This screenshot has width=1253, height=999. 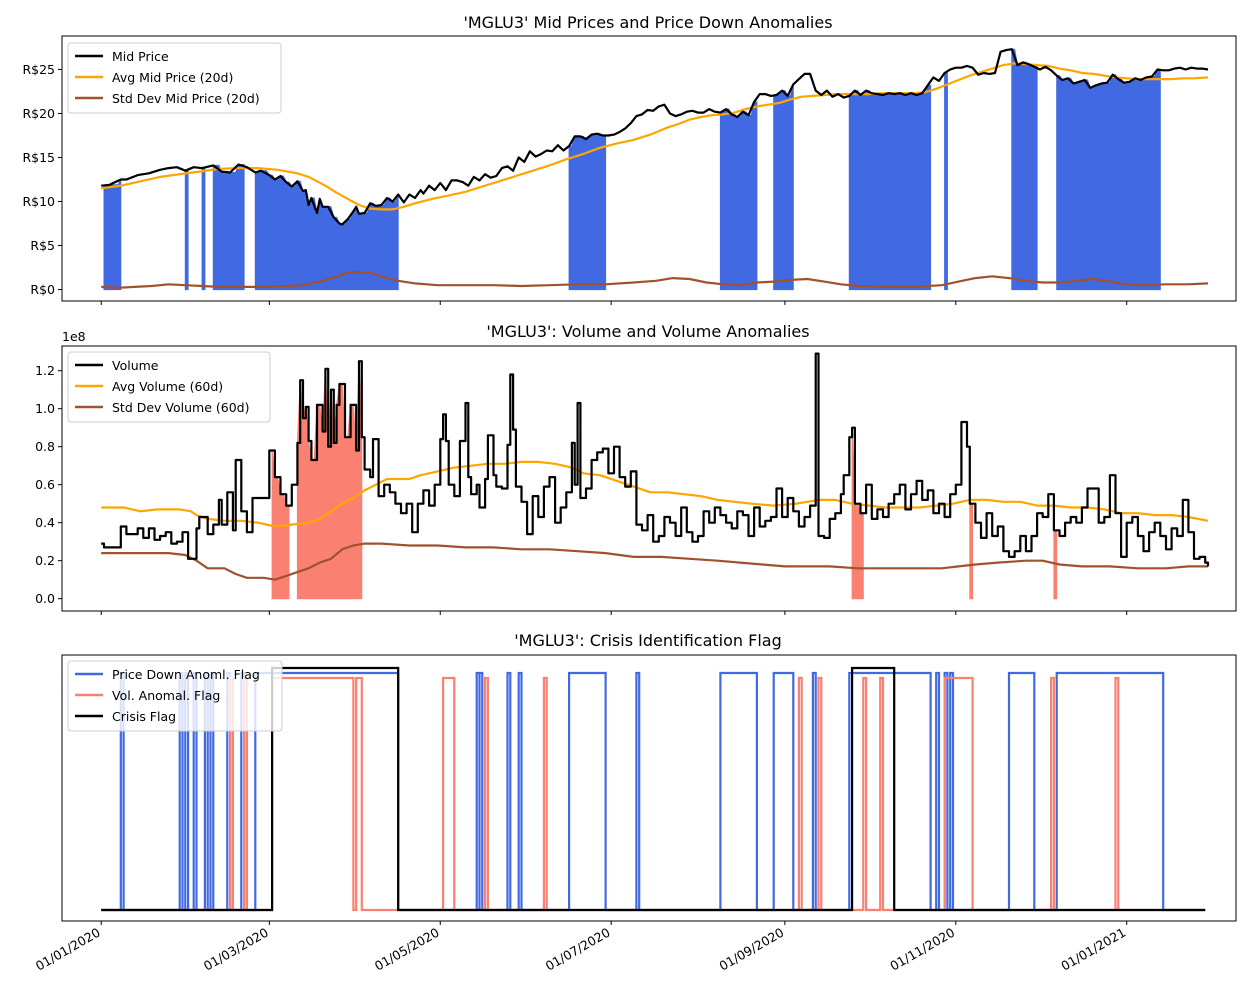 I want to click on price-y-axis: R$0 R$5 R$10 R$15 R$20 R$25, so click(x=42, y=179).